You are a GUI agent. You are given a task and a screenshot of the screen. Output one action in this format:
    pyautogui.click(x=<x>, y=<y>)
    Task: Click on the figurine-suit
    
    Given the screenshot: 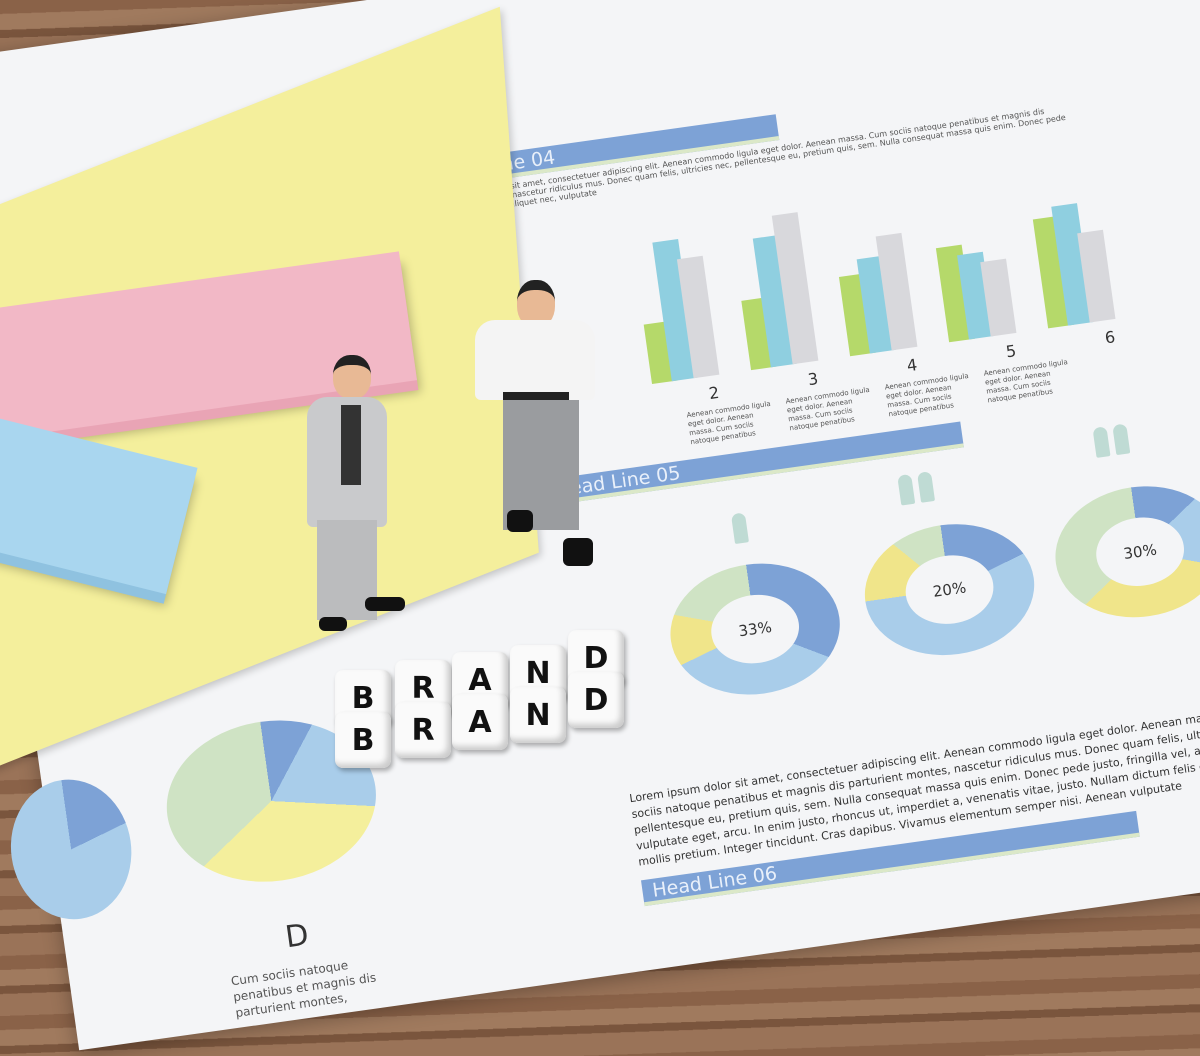 What is the action you would take?
    pyautogui.click(x=350, y=505)
    